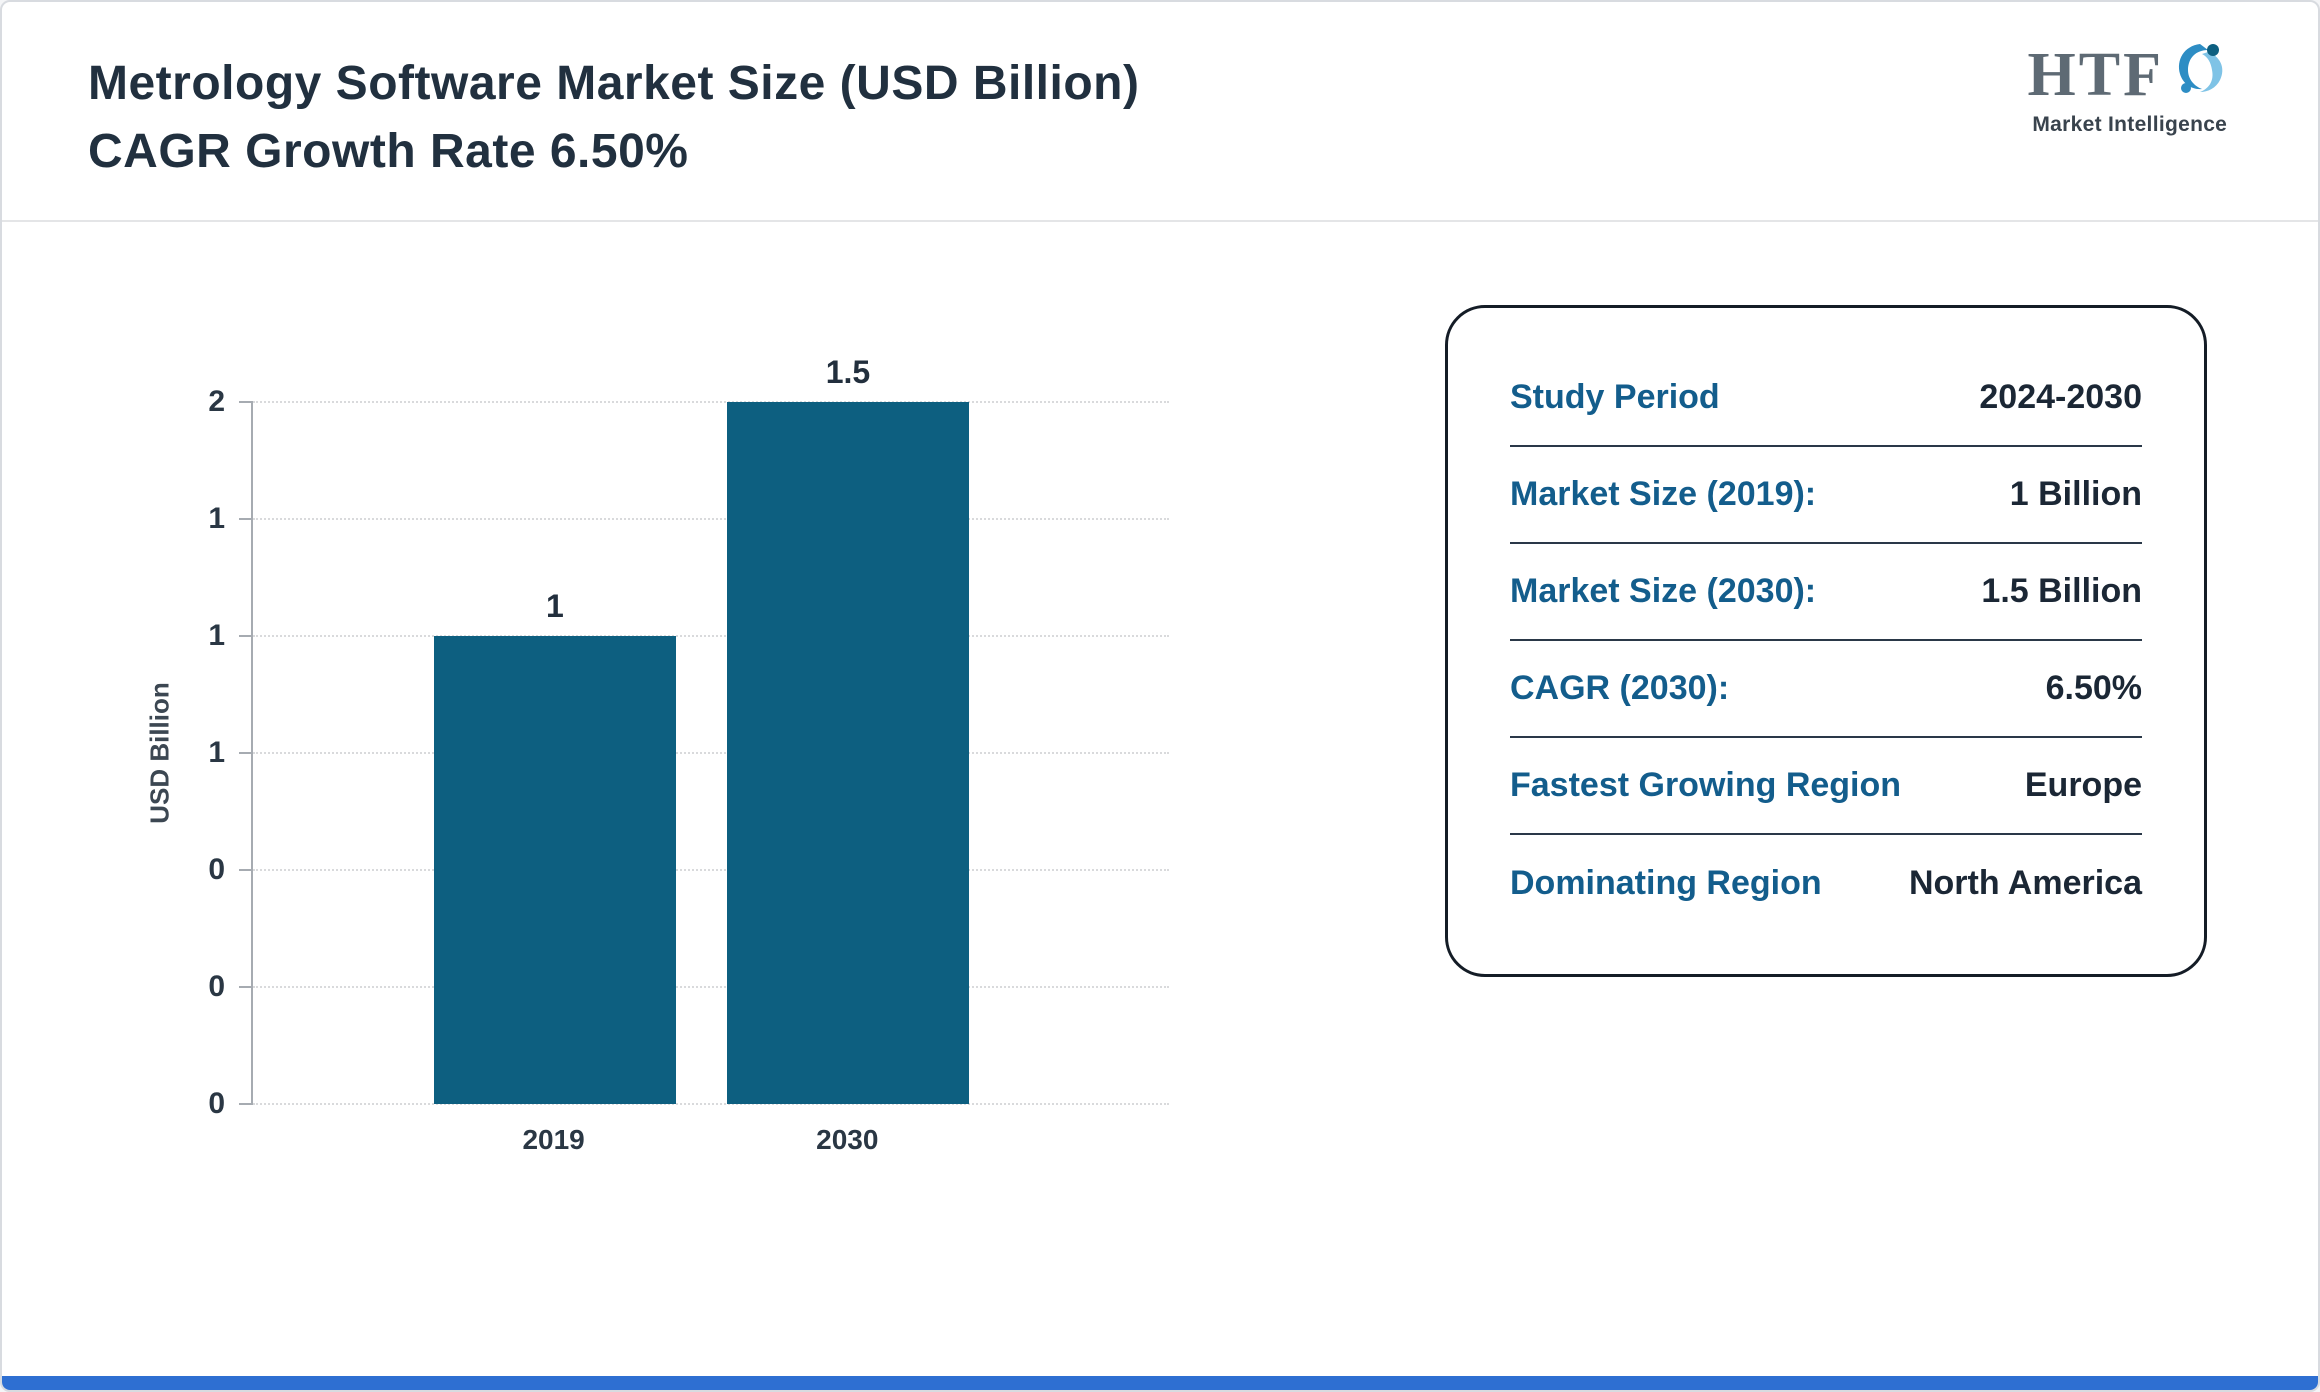 The height and width of the screenshot is (1392, 2320). What do you see at coordinates (1160, 221) in the screenshot?
I see `header-divider` at bounding box center [1160, 221].